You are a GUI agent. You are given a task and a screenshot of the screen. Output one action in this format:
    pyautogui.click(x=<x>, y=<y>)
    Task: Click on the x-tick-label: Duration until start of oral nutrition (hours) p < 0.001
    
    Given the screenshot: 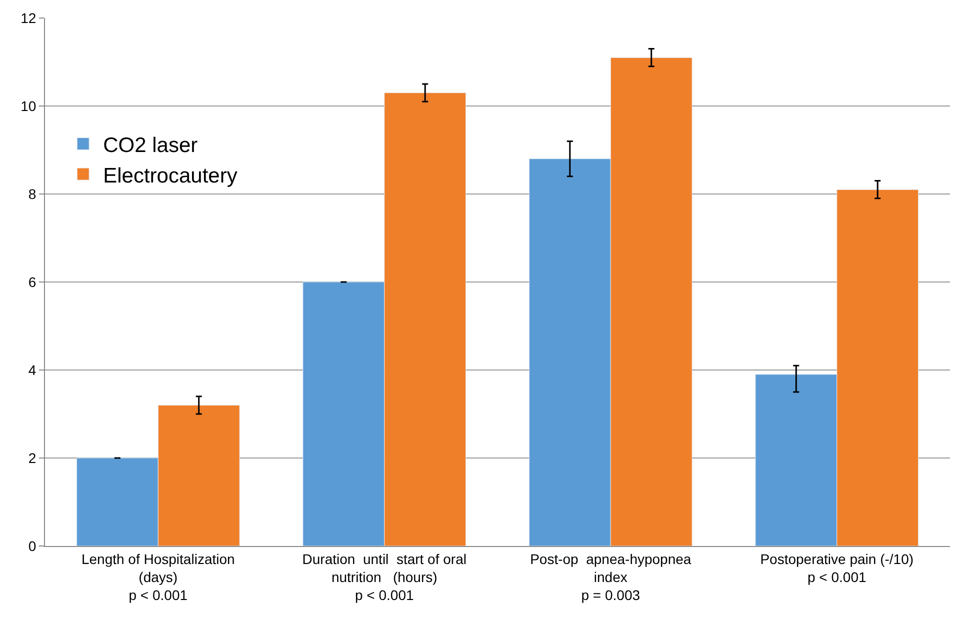 What is the action you would take?
    pyautogui.click(x=384, y=577)
    